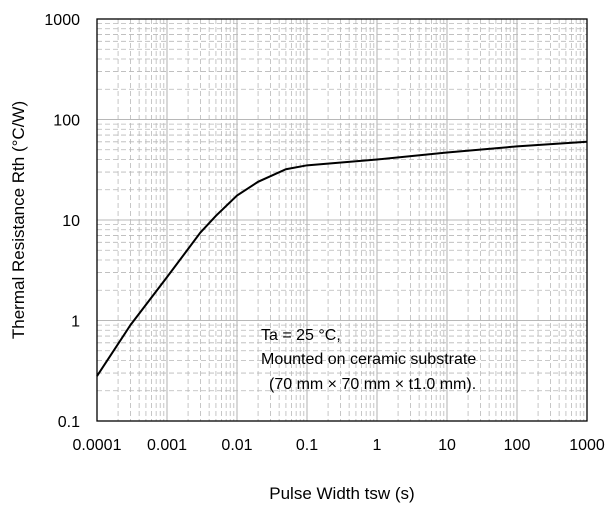  Describe the element at coordinates (97, 445) in the screenshot. I see `x-tick-label: 0.0001` at that location.